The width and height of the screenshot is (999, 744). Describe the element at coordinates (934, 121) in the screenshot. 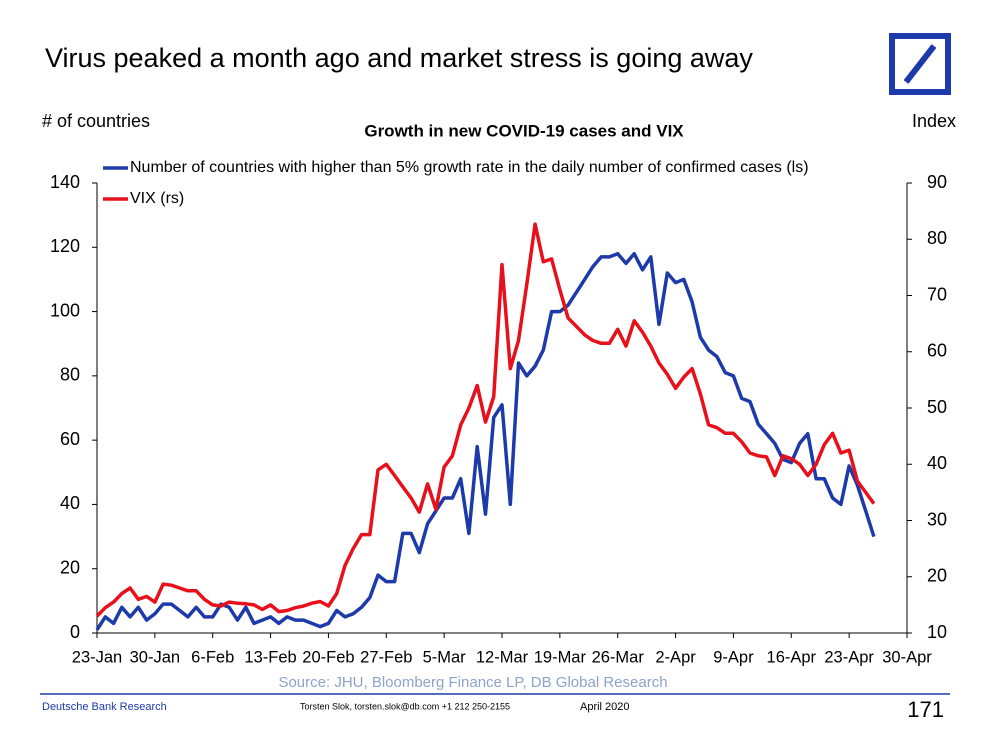

I see `y2-axis-label: Index` at that location.